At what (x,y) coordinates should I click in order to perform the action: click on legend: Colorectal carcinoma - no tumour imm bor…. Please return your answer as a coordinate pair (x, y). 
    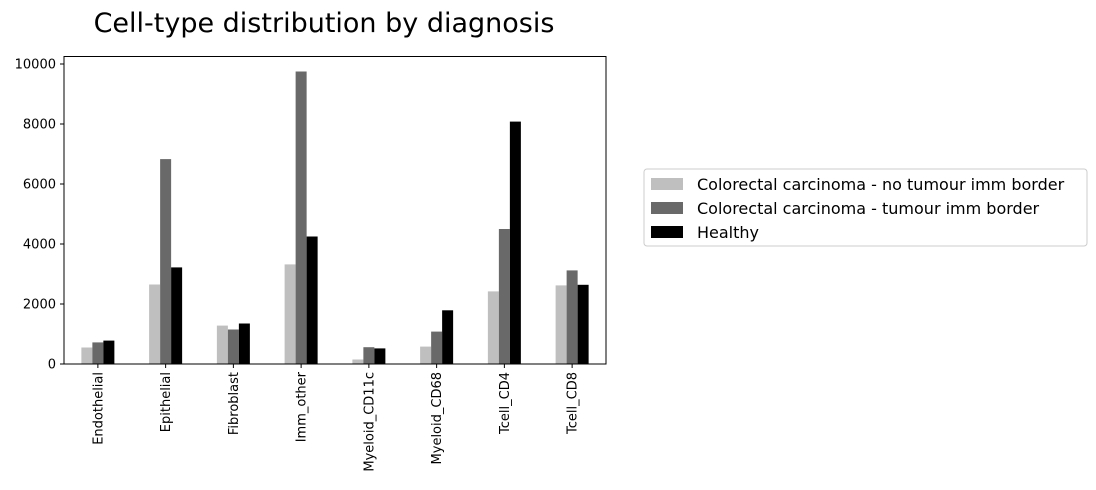
    Looking at the image, I should click on (865, 207).